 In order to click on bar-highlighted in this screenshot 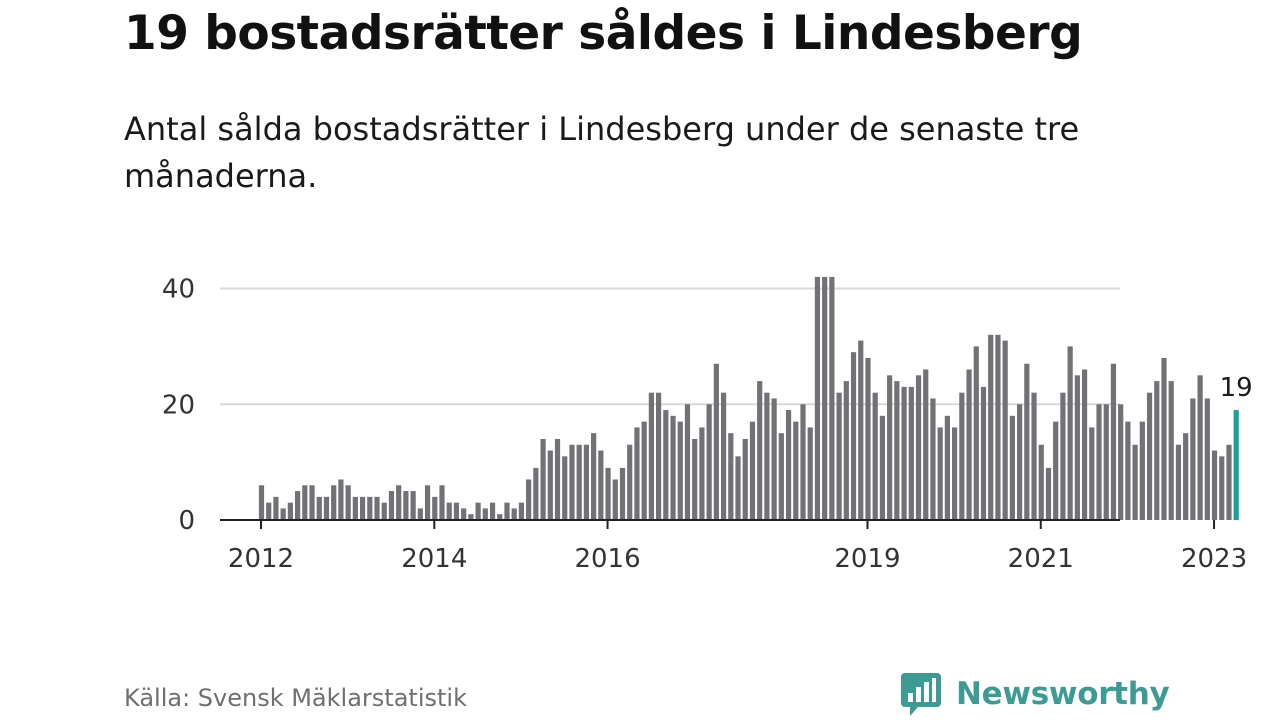, I will do `click(1236, 465)`.